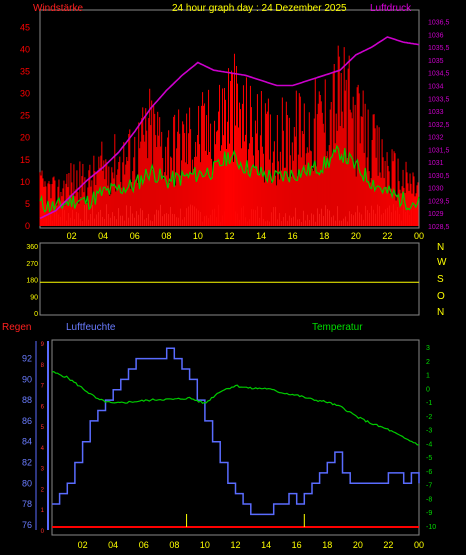  Describe the element at coordinates (439, 201) in the screenshot. I see `pressure-tick-label: 1029,5` at that location.